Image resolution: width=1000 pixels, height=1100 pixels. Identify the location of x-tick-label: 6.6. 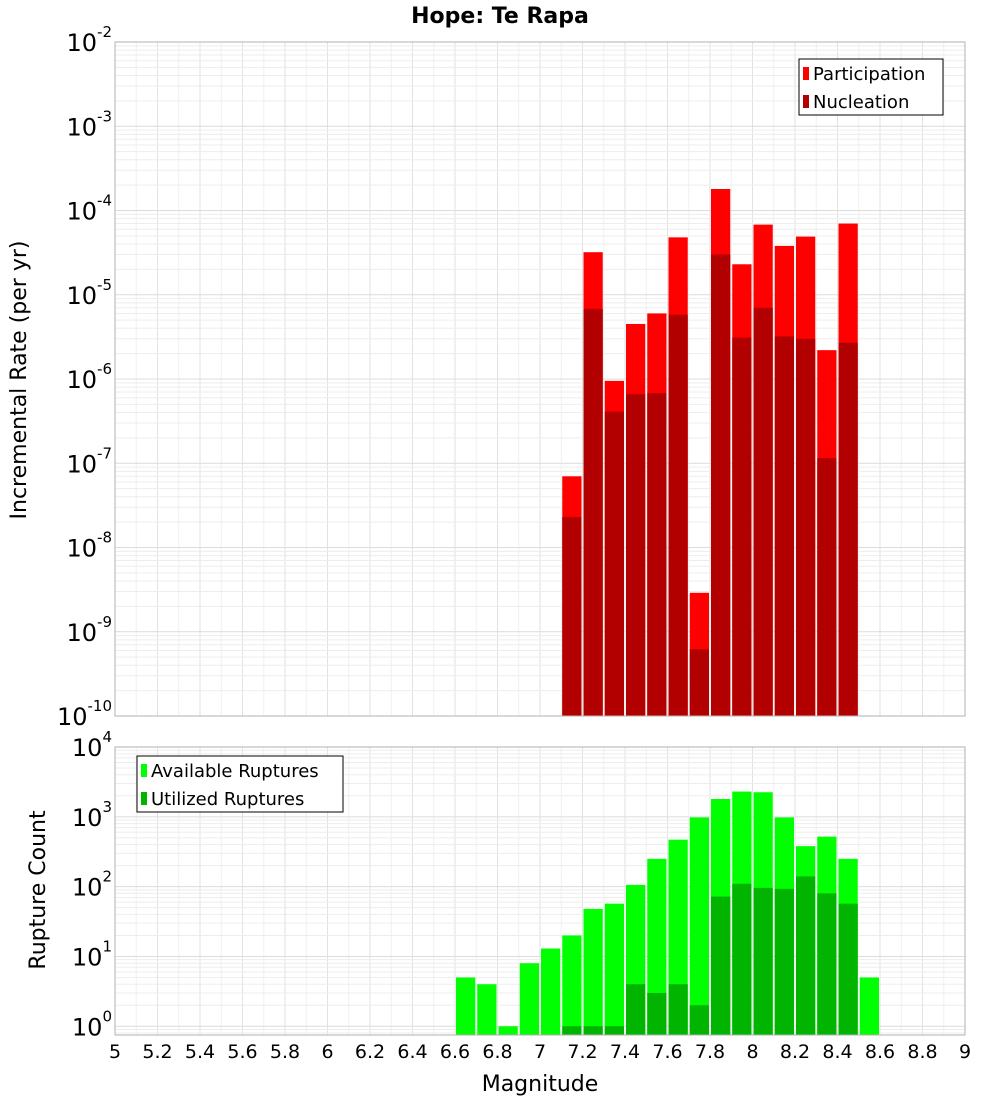
(455, 1052).